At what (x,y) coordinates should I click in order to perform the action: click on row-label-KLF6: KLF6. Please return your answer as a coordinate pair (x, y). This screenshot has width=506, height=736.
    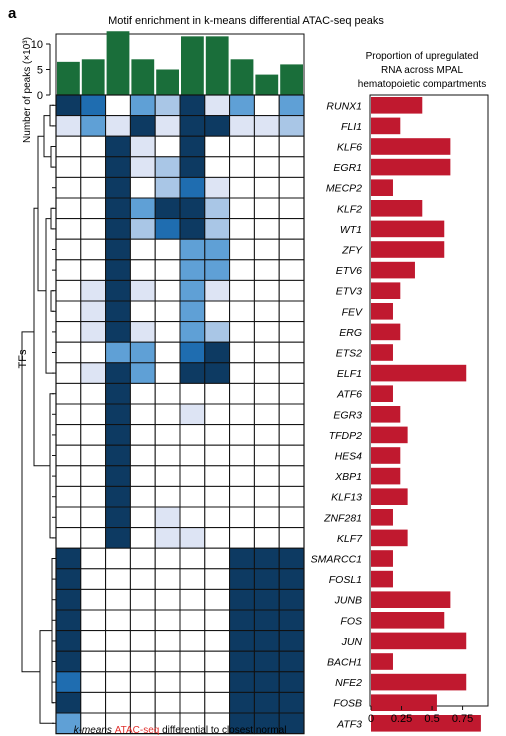
    Looking at the image, I should click on (349, 148).